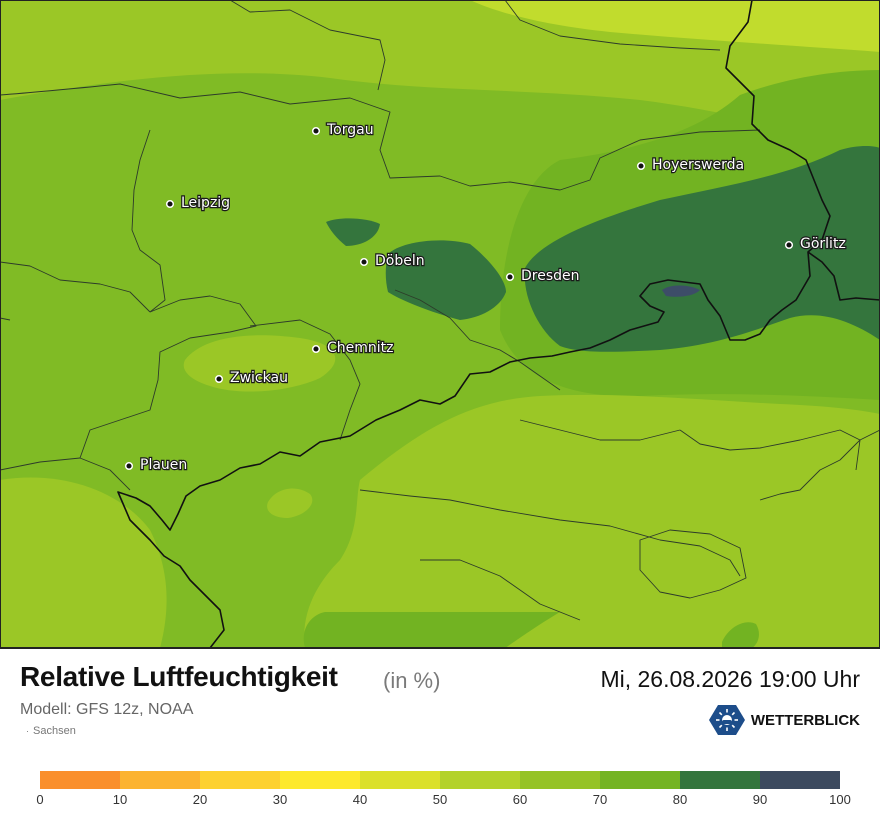  I want to click on map-title: Relative Luftfeuchtigkeit, so click(179, 676).